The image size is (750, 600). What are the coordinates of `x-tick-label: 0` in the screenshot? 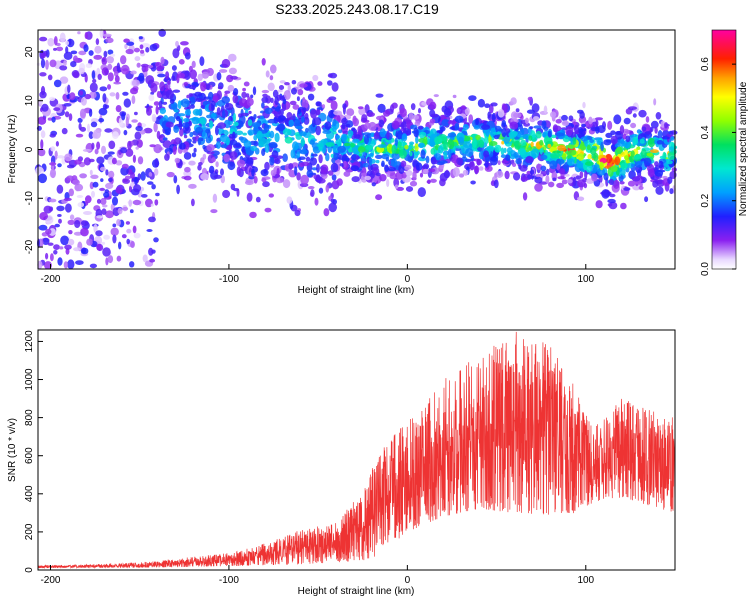 It's located at (408, 279).